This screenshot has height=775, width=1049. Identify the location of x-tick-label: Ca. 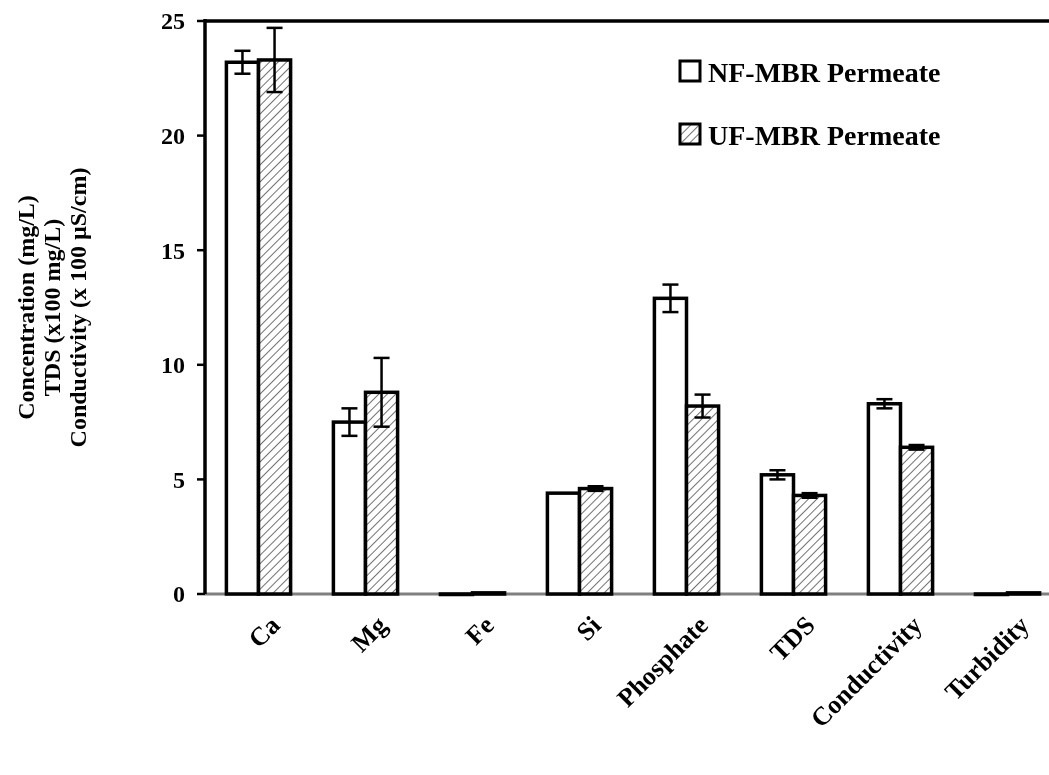
(264, 632).